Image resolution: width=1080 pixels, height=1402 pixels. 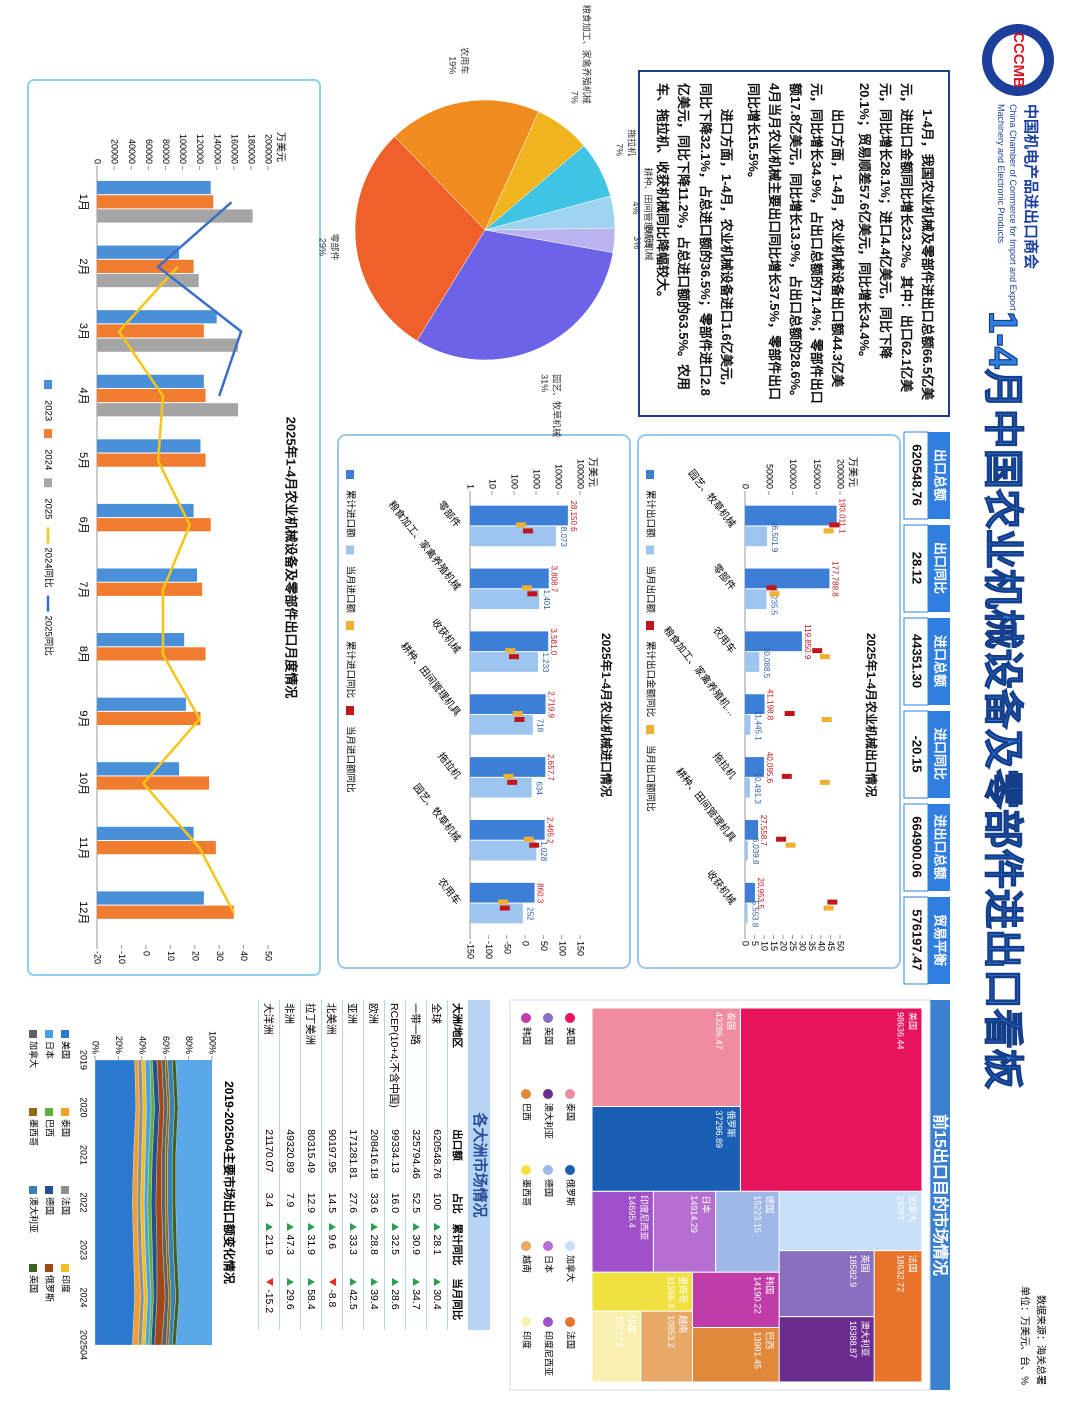 What do you see at coordinates (353, 1165) in the screenshot?
I see `table-row: 亚洲 171281.81 27.6 33.3 42.5` at bounding box center [353, 1165].